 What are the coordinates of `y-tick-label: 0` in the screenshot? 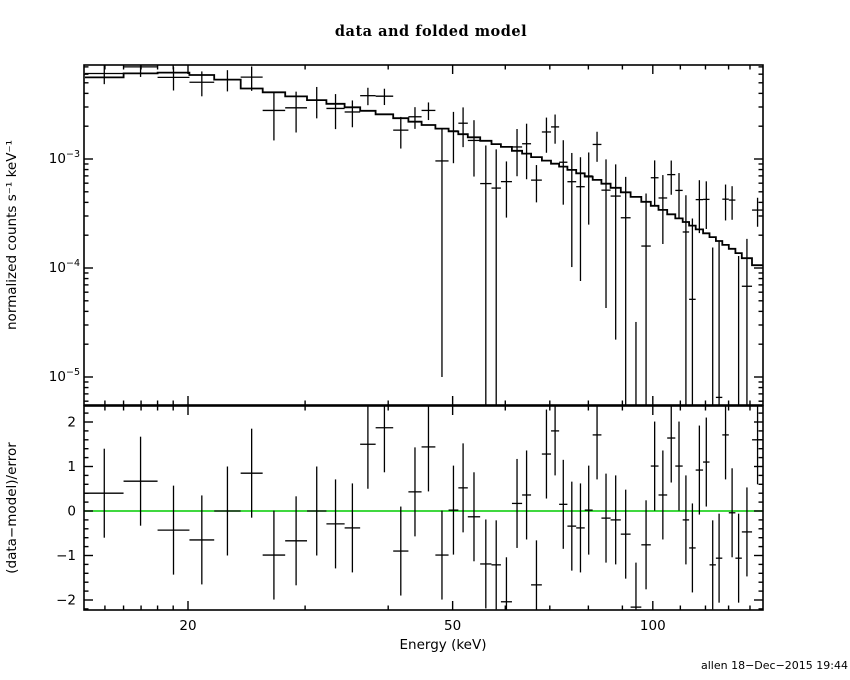 It's located at (71, 512).